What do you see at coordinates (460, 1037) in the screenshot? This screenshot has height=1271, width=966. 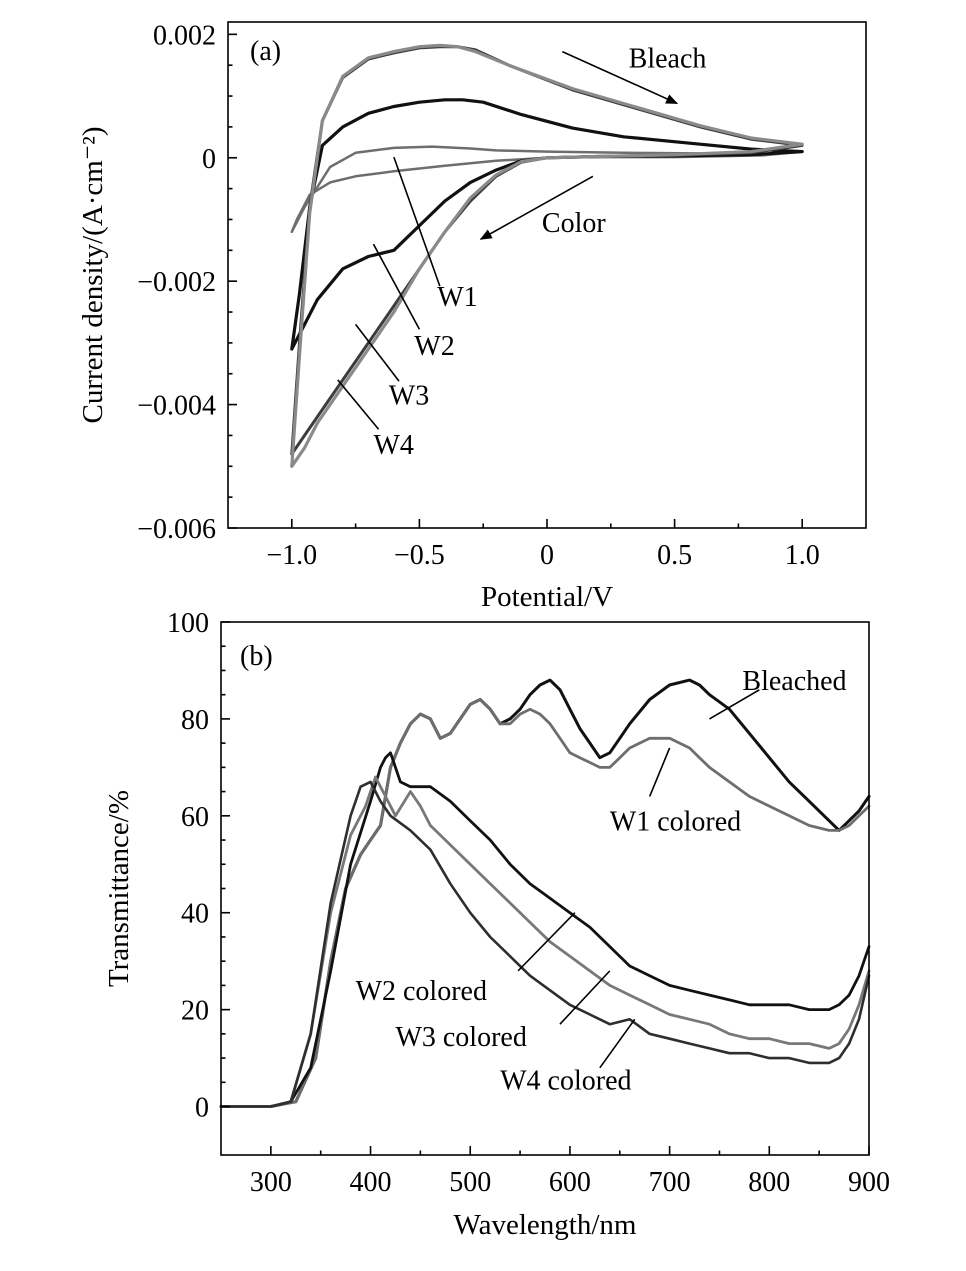 I see `annotation-w3-colored: W3 colored` at bounding box center [460, 1037].